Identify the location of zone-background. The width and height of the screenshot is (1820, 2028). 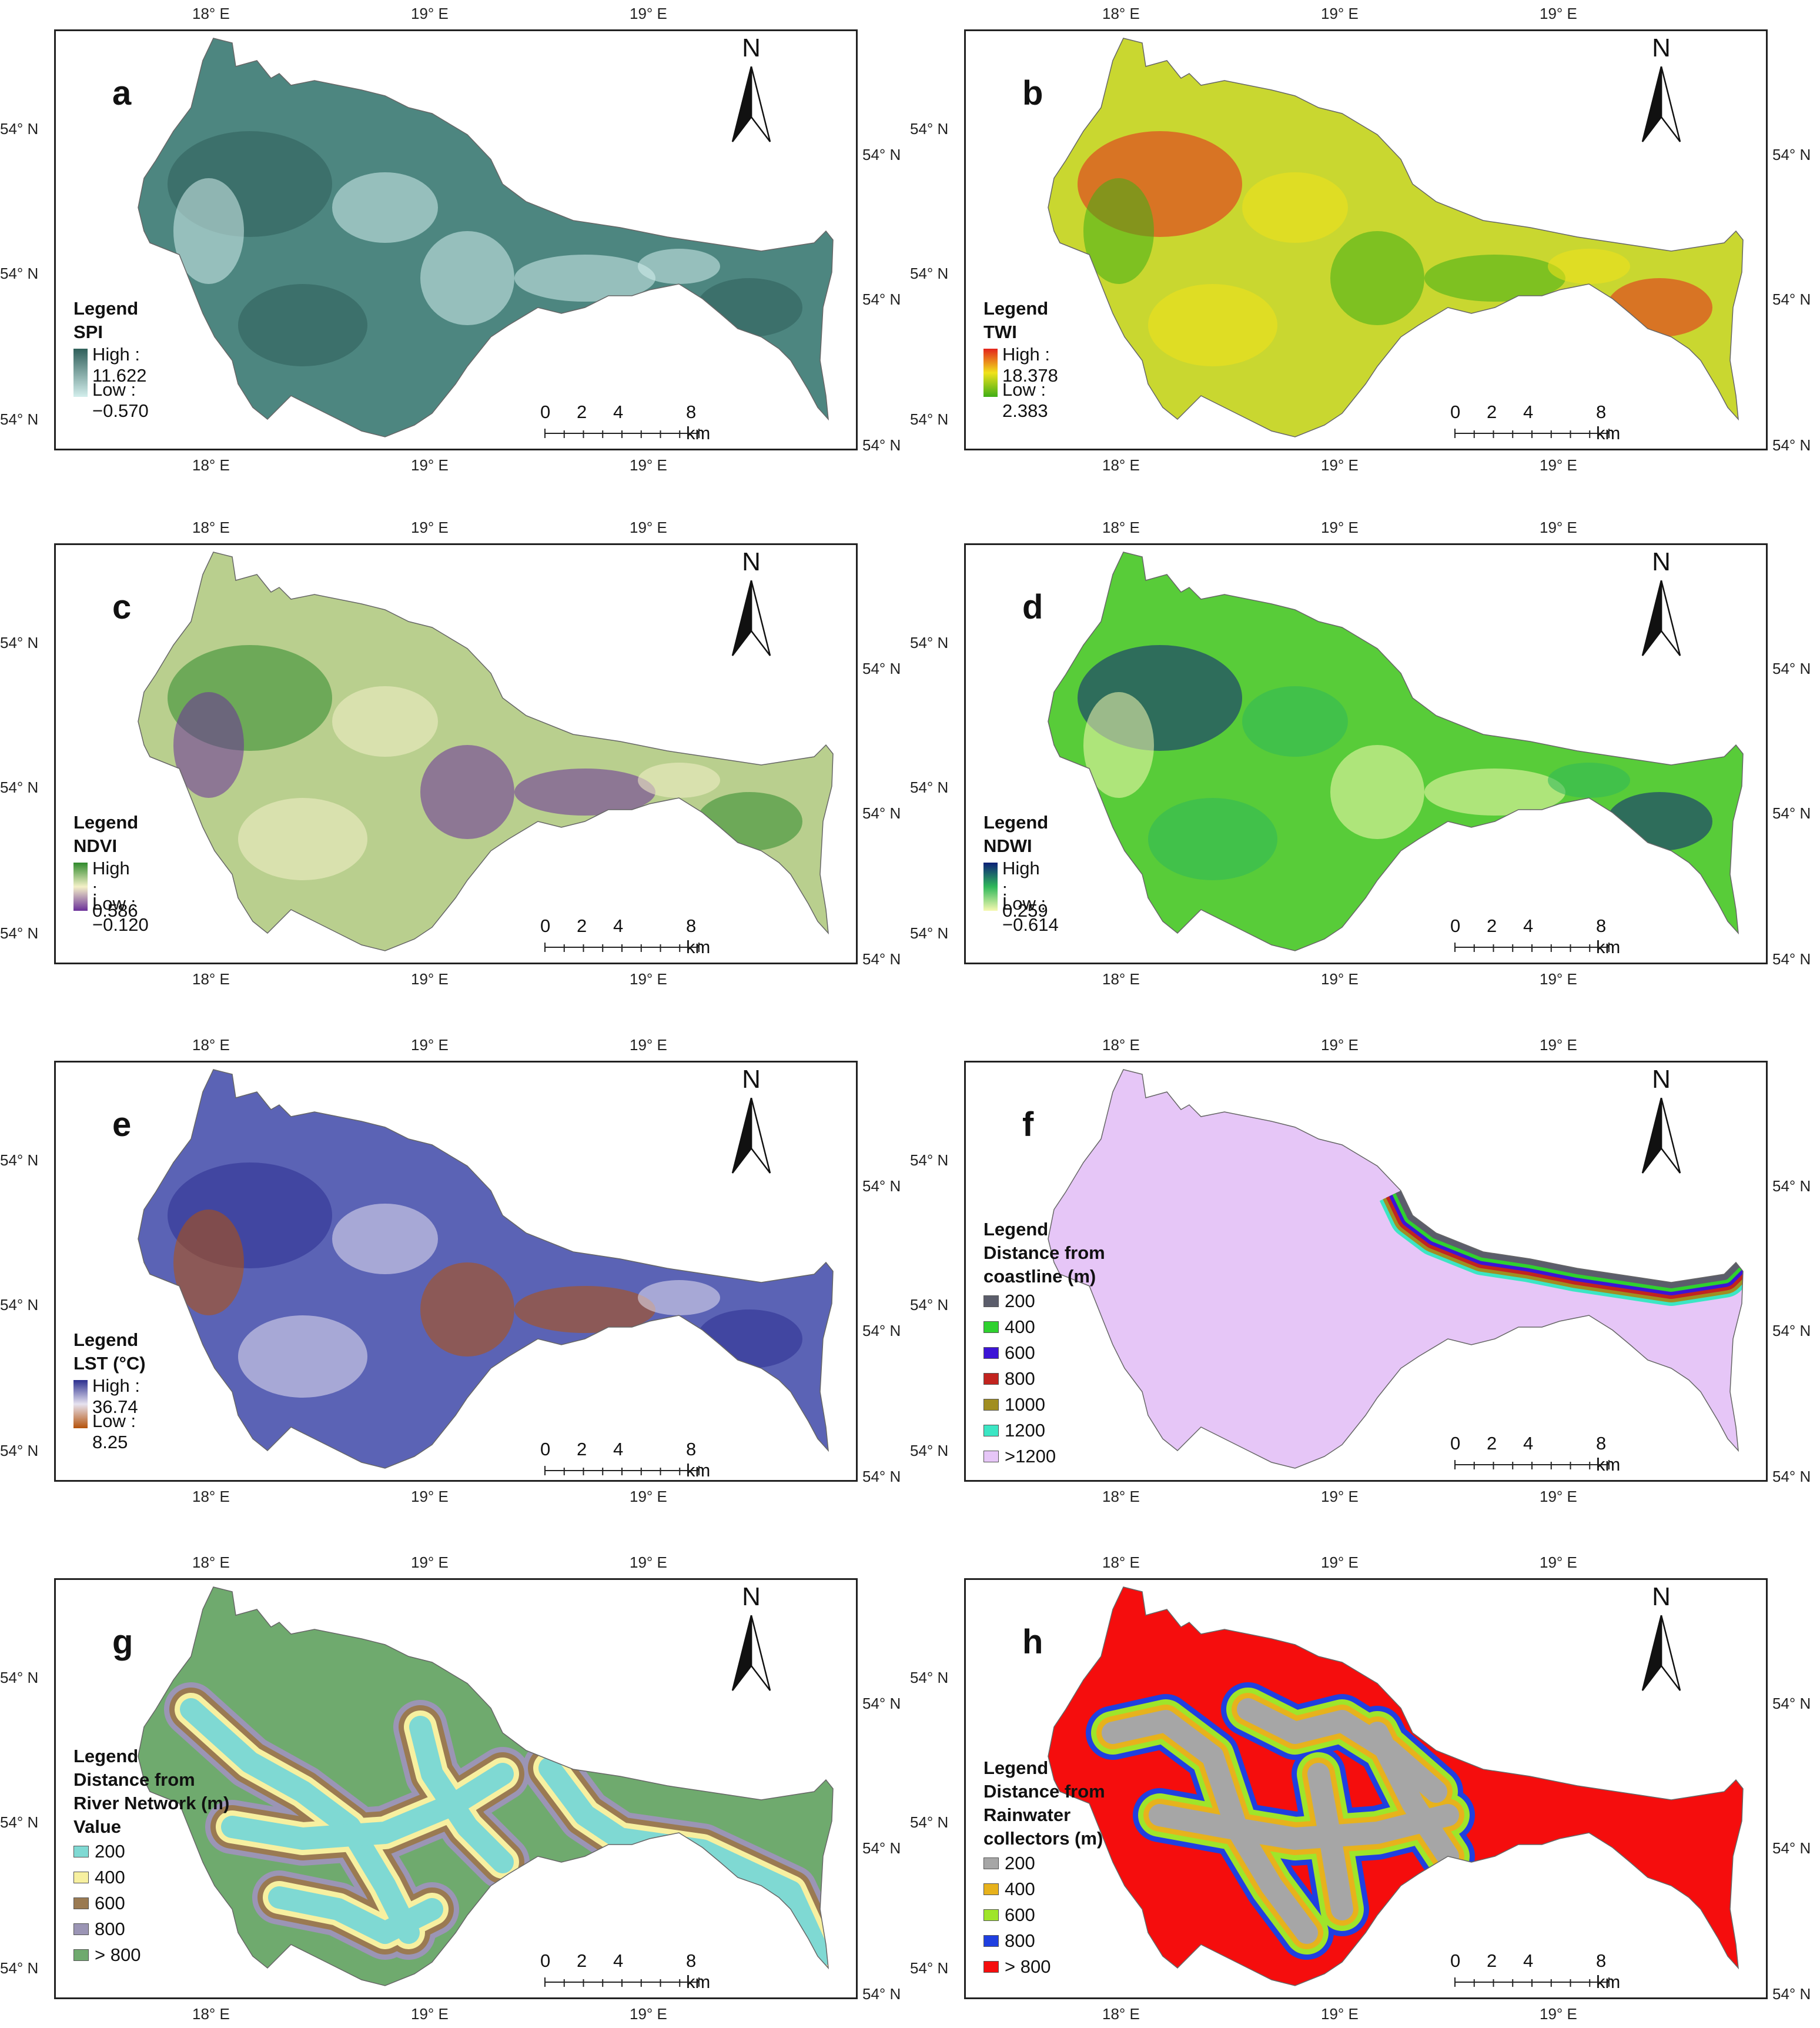
(1395, 1269).